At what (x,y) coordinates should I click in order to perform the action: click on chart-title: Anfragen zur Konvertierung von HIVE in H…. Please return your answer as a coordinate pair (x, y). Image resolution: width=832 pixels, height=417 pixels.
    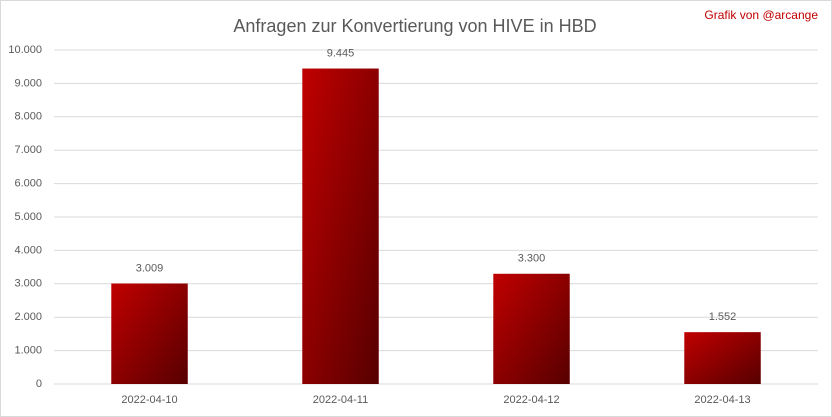
    Looking at the image, I should click on (414, 26).